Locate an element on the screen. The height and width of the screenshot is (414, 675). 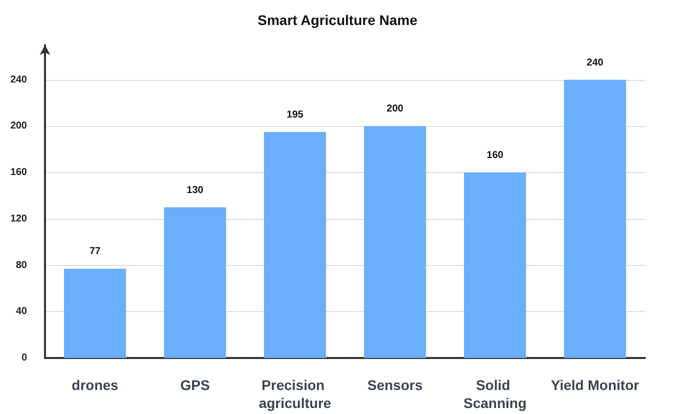
x-tick-label: drones is located at coordinates (95, 385).